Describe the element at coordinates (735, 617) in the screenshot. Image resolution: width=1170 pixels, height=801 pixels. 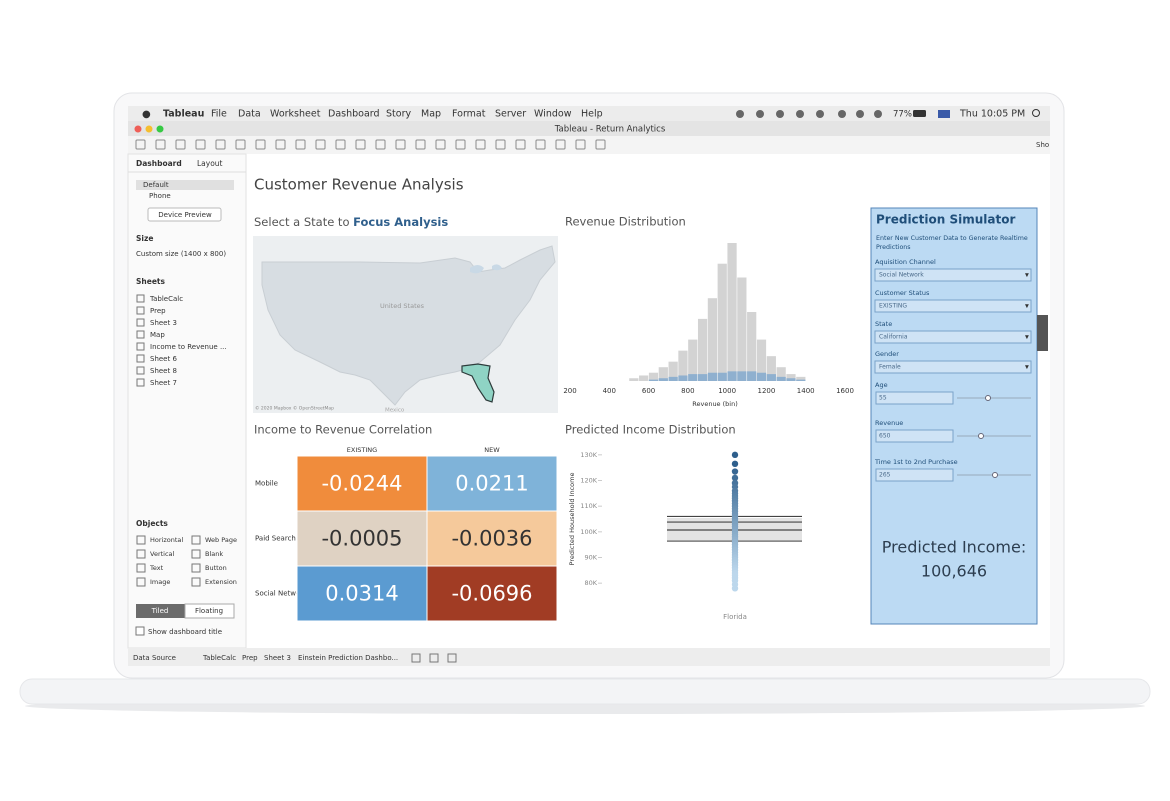
I see `category-label: Florida` at that location.